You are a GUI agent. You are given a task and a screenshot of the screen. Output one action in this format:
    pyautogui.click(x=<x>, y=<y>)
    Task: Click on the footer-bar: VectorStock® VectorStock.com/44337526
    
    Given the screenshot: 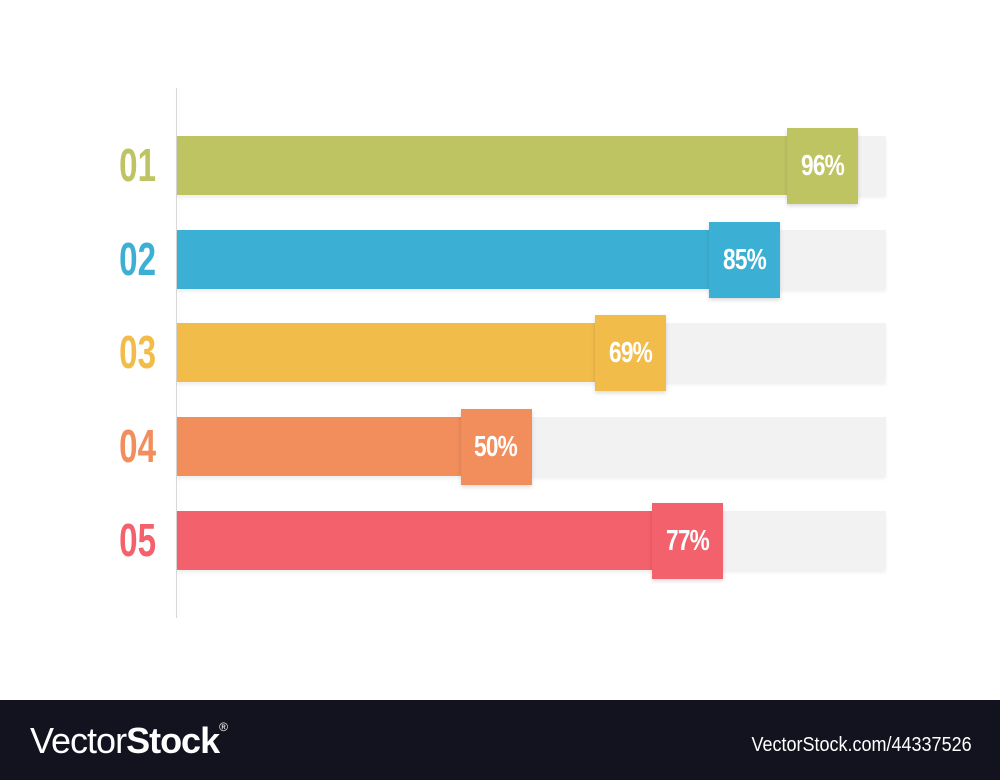 What is the action you would take?
    pyautogui.click(x=500, y=740)
    